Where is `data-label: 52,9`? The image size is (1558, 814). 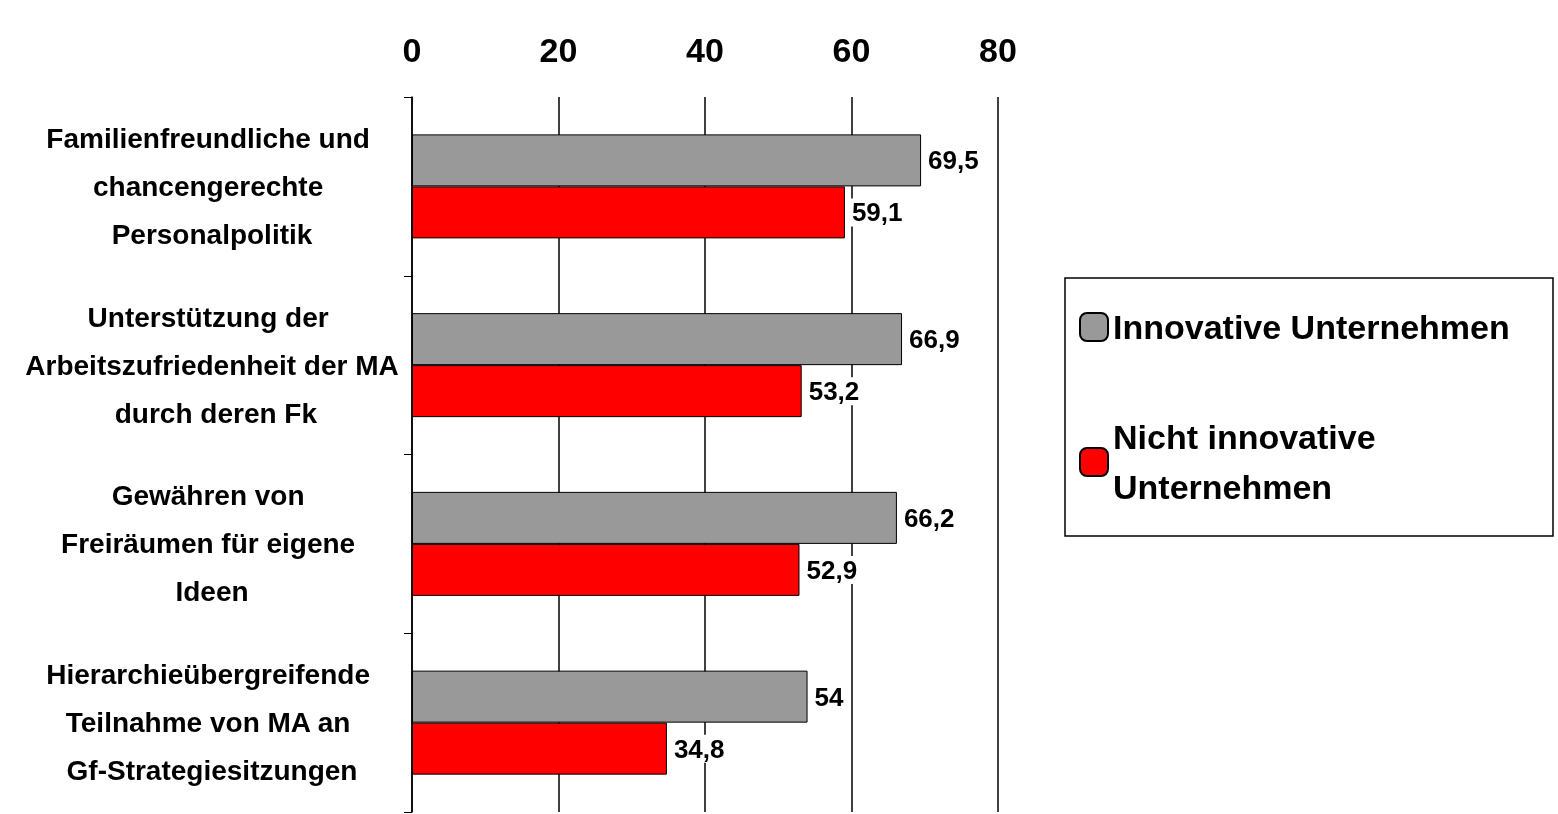
data-label: 52,9 is located at coordinates (832, 569).